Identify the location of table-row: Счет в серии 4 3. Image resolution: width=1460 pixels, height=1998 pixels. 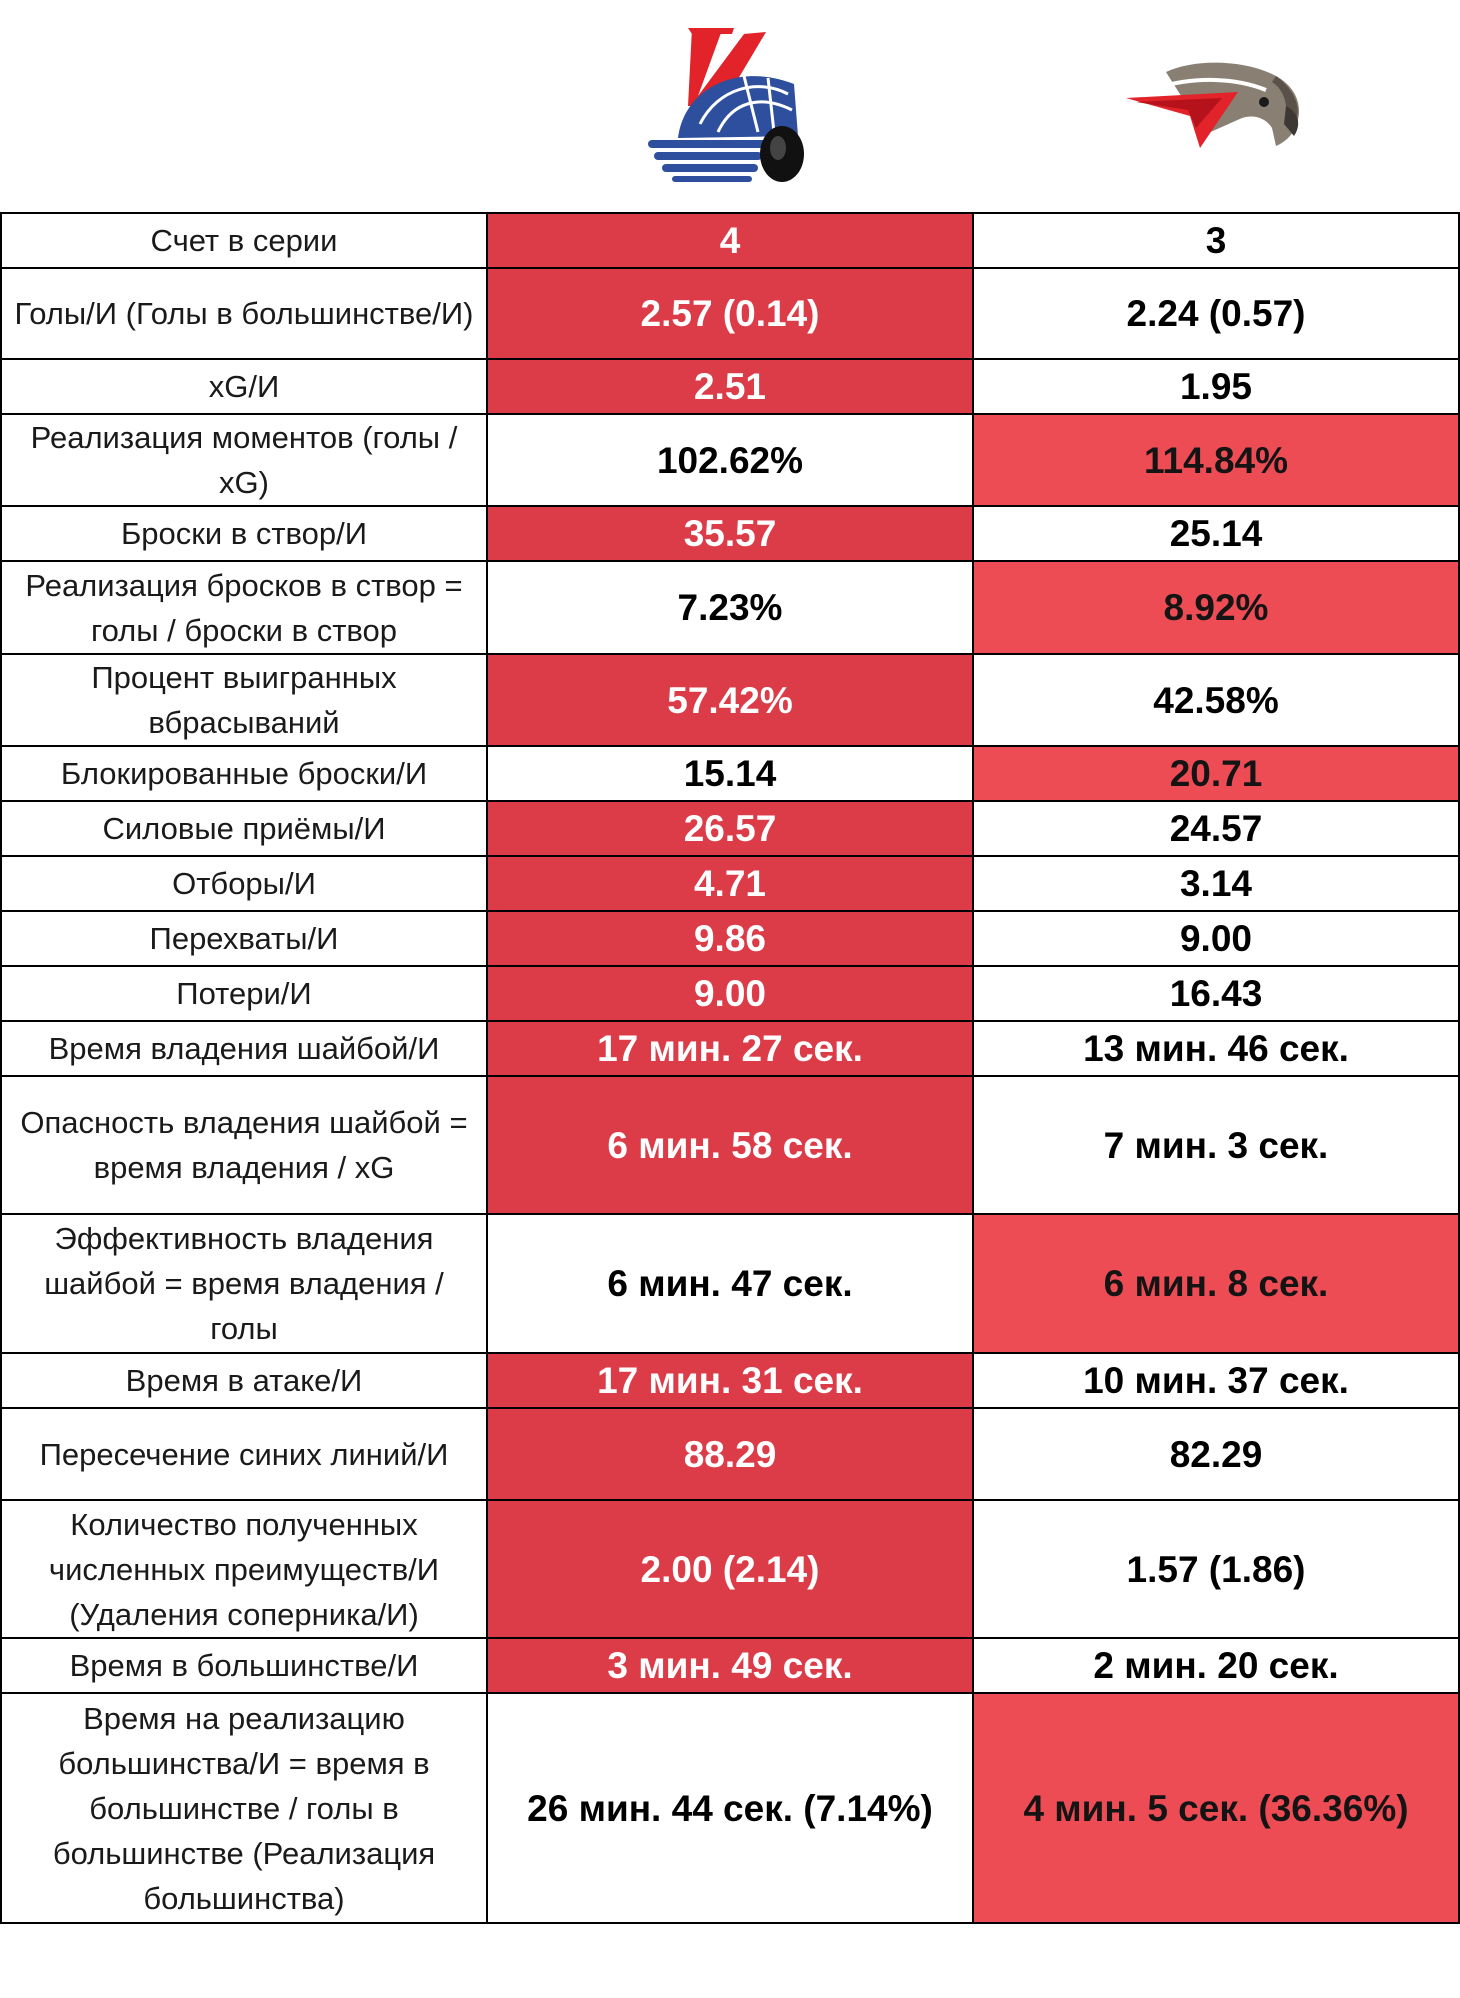
(730, 240).